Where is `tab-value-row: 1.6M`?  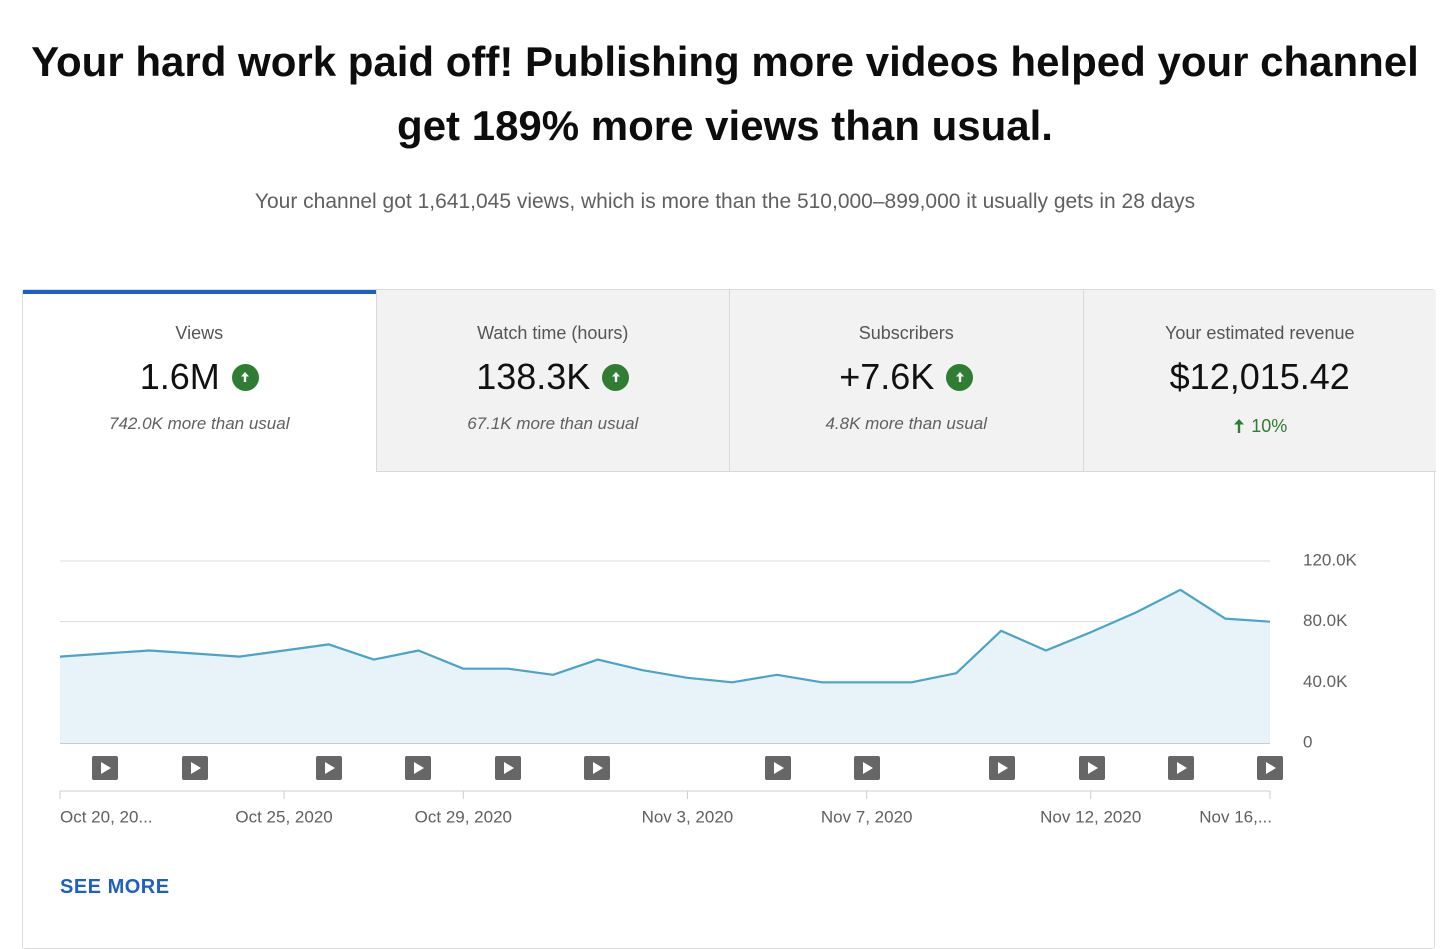
tab-value-row: 1.6M is located at coordinates (199, 377).